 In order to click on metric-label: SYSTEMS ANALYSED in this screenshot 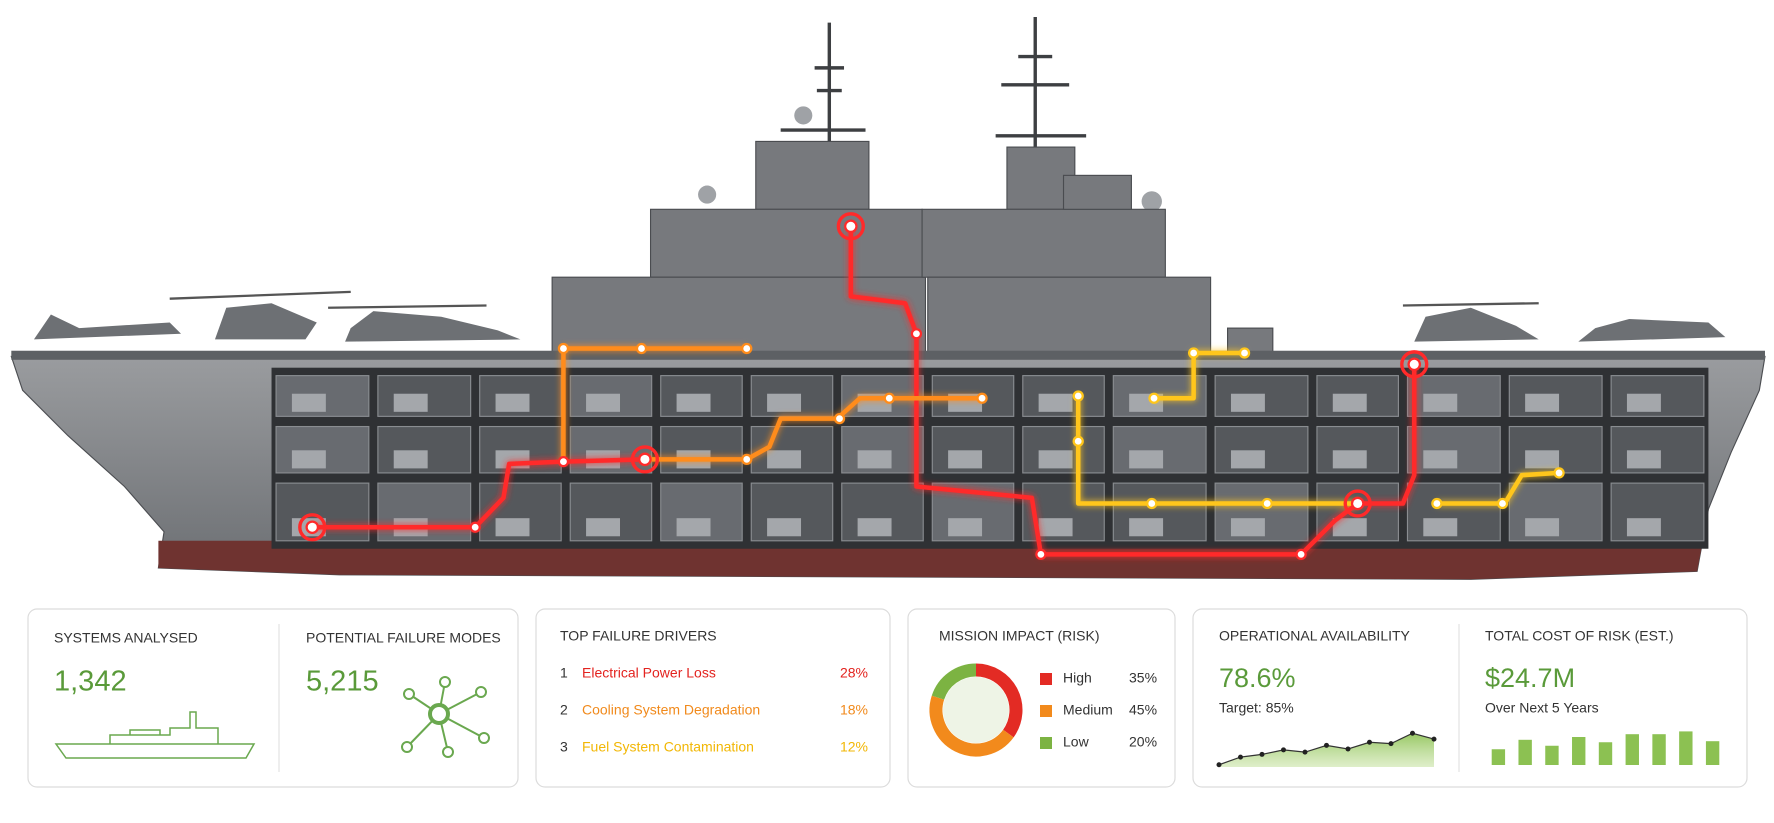, I will do `click(126, 638)`.